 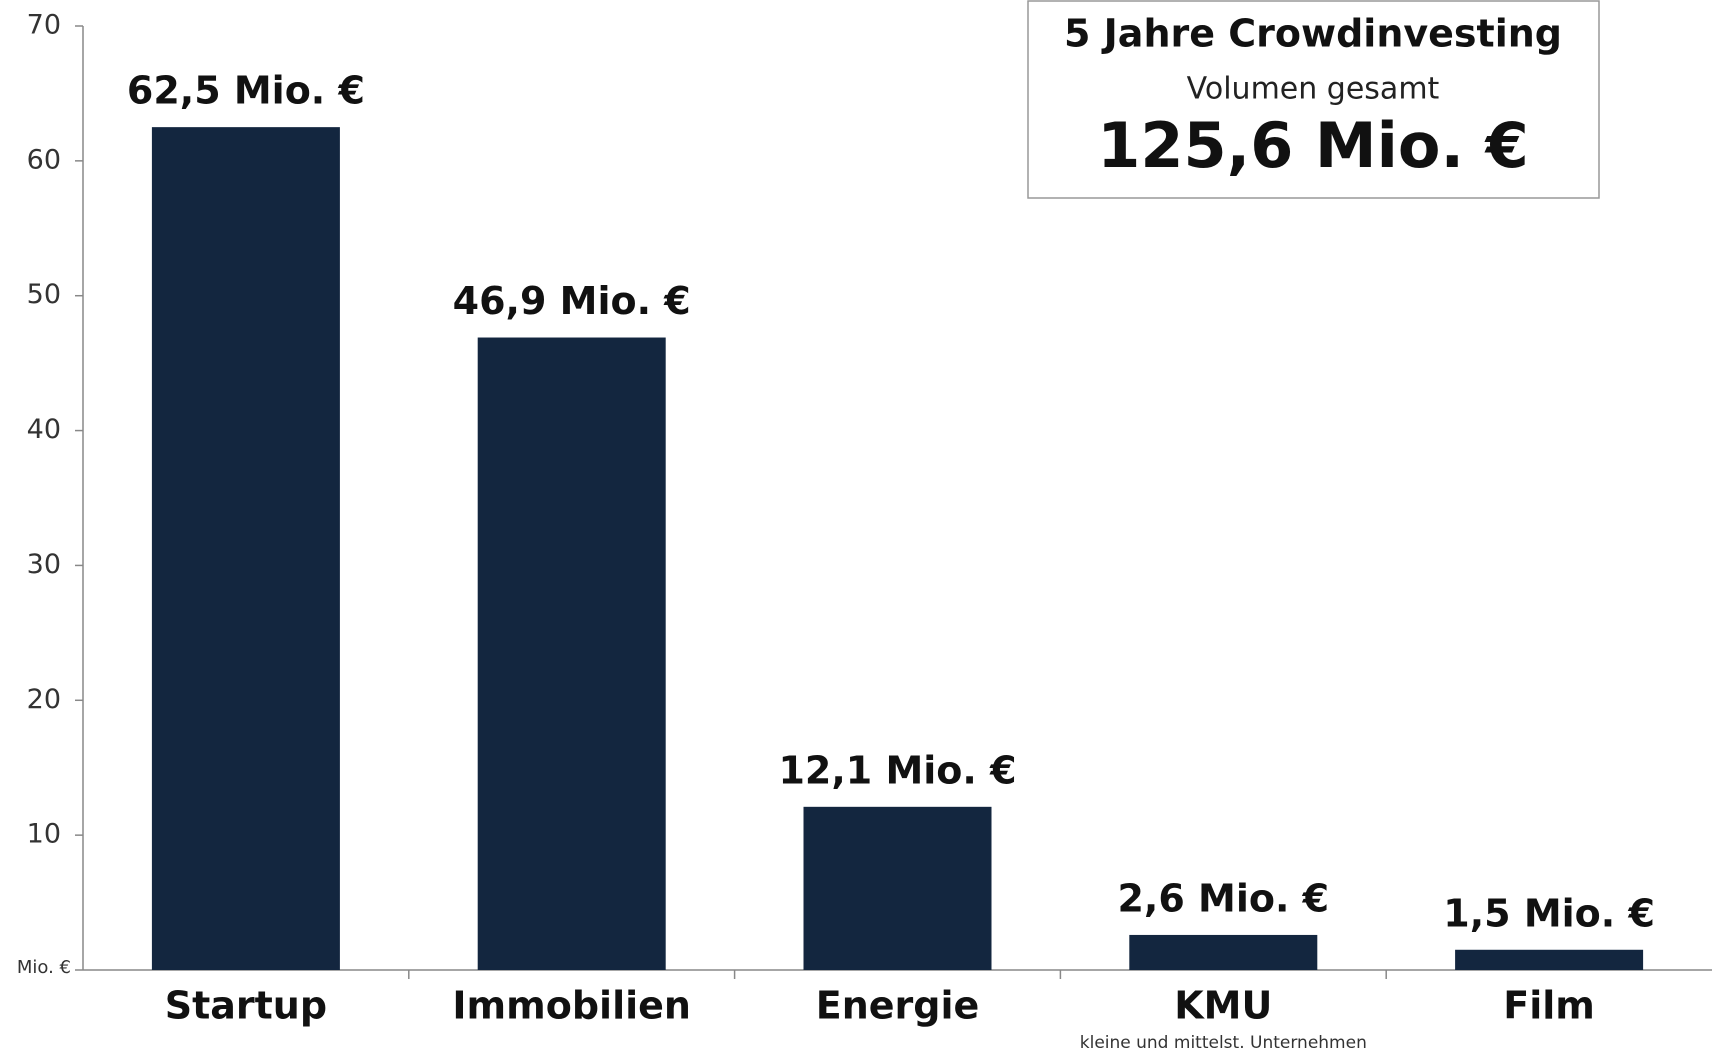 I want to click on y-tick-label: 40, so click(x=44, y=429).